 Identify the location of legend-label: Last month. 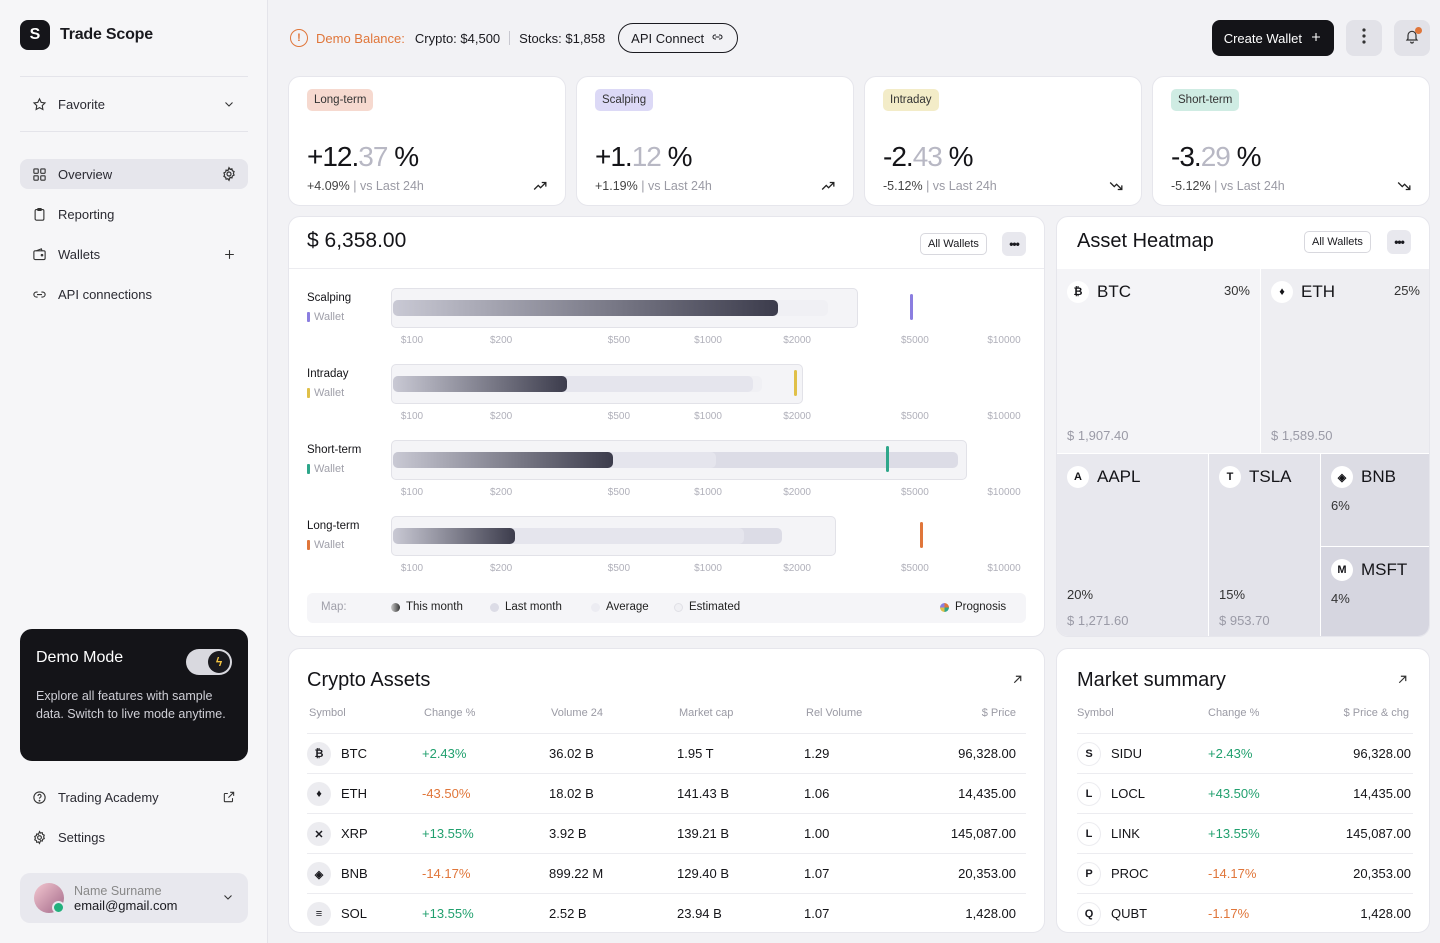
(533, 607).